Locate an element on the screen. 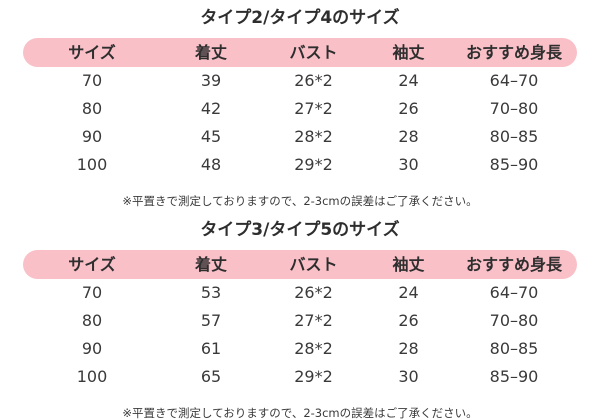 This screenshot has height=420, width=600. table-row: 100 65 29*2 30 85–90 is located at coordinates (300, 377).